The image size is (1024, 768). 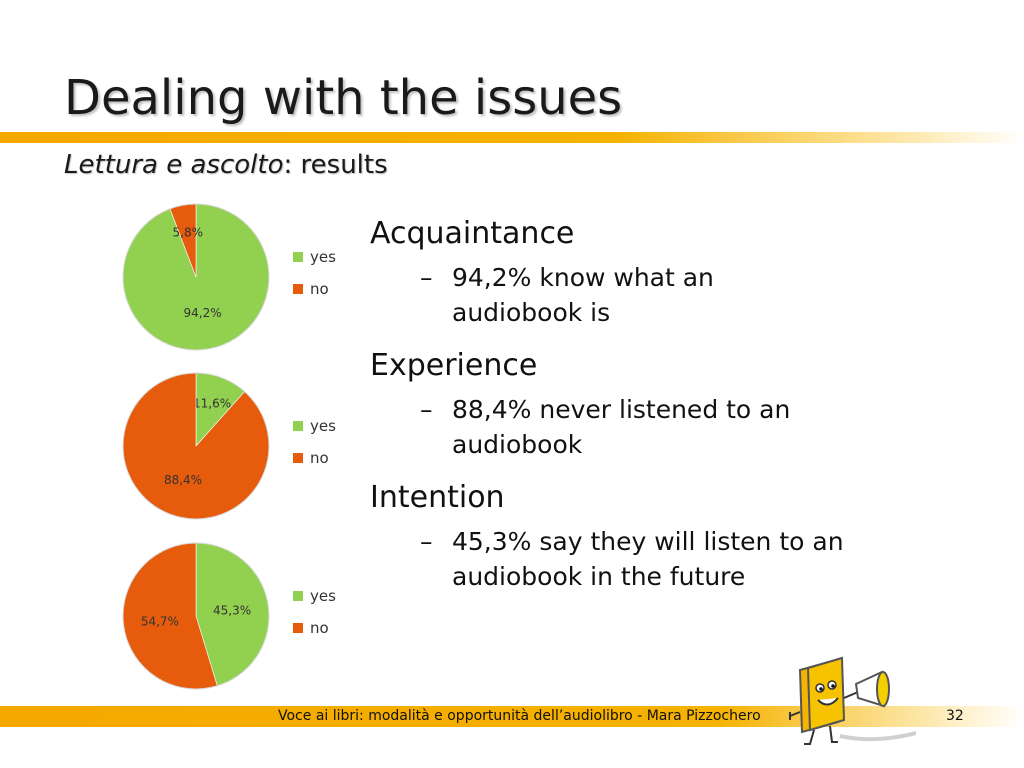 I want to click on bullet-detail-acquaintance: – 94,2% know what an audiobook is, so click(x=626, y=295).